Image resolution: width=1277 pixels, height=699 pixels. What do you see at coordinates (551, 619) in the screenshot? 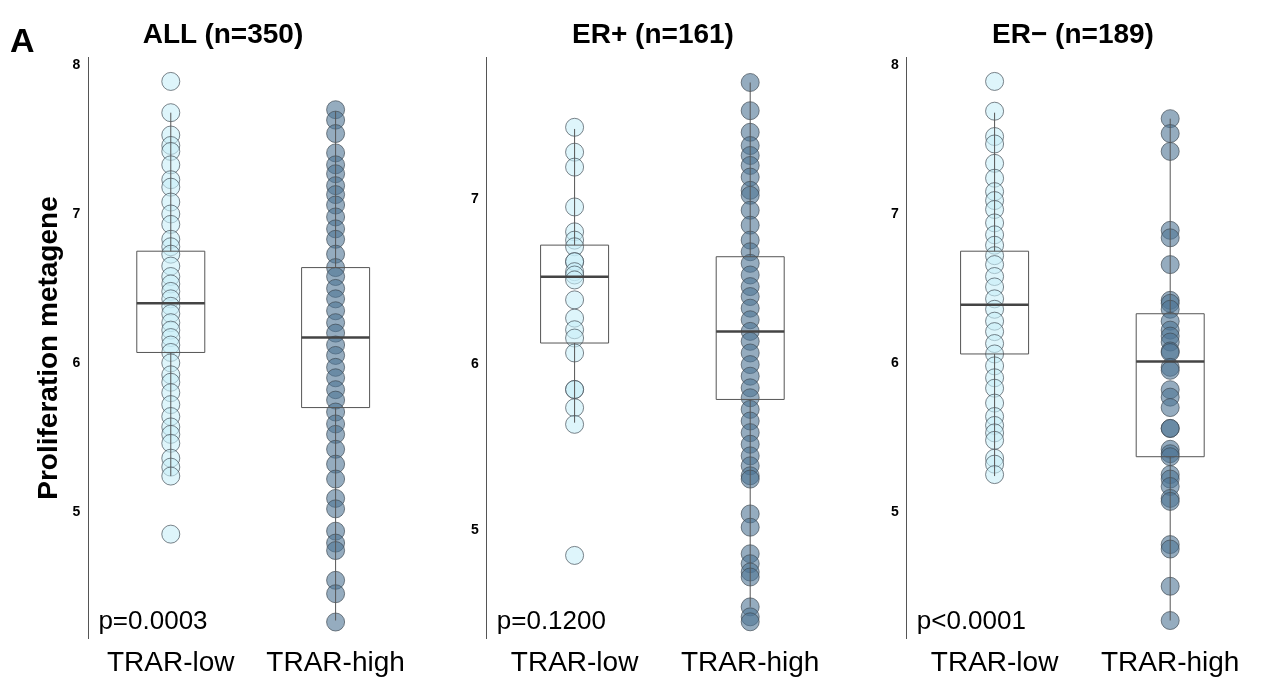
I see `annotation: p=0.1200` at bounding box center [551, 619].